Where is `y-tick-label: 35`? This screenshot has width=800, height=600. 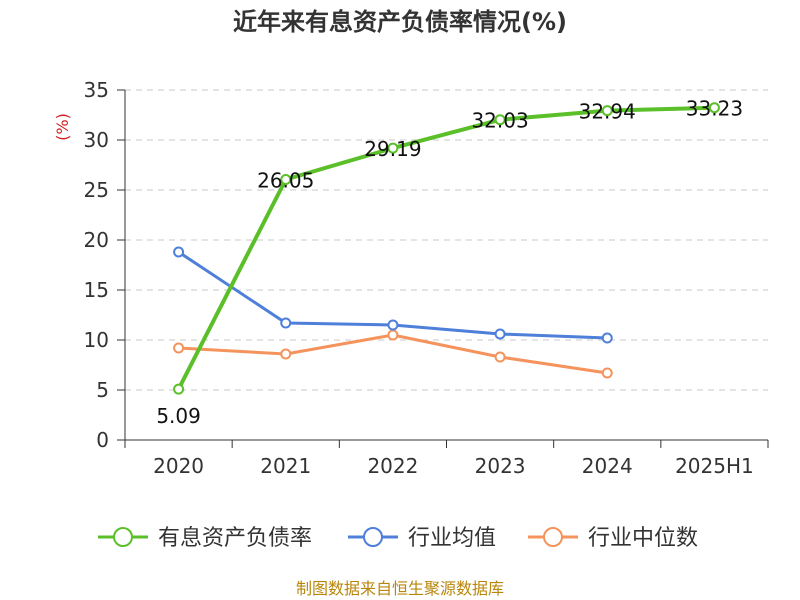 y-tick-label: 35 is located at coordinates (96, 90).